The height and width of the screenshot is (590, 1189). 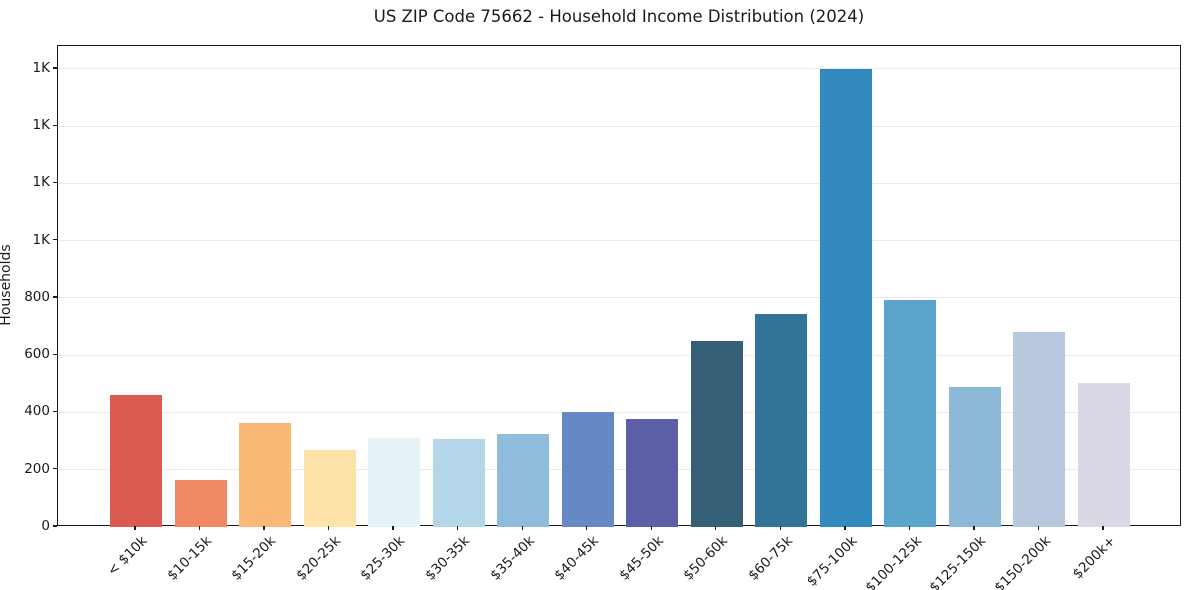 What do you see at coordinates (189, 558) in the screenshot?
I see `x-tick-label-10-15k: $10-15k` at bounding box center [189, 558].